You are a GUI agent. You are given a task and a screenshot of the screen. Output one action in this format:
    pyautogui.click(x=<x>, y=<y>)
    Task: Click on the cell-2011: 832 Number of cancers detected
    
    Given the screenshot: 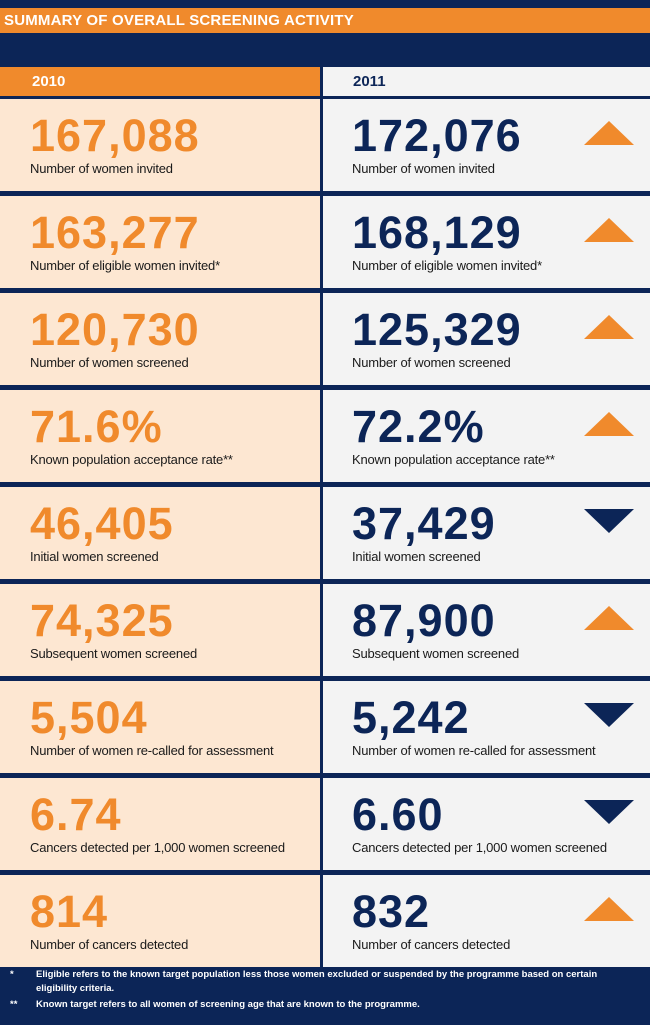 What is the action you would take?
    pyautogui.click(x=486, y=921)
    